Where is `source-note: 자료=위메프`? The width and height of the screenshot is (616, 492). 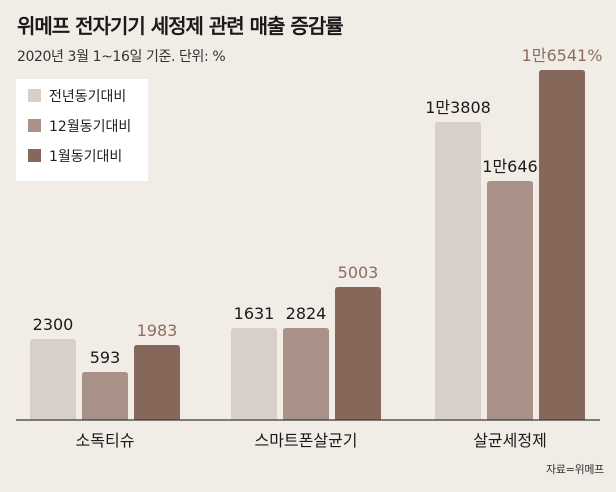
source-note: 자료=위메프 is located at coordinates (574, 469).